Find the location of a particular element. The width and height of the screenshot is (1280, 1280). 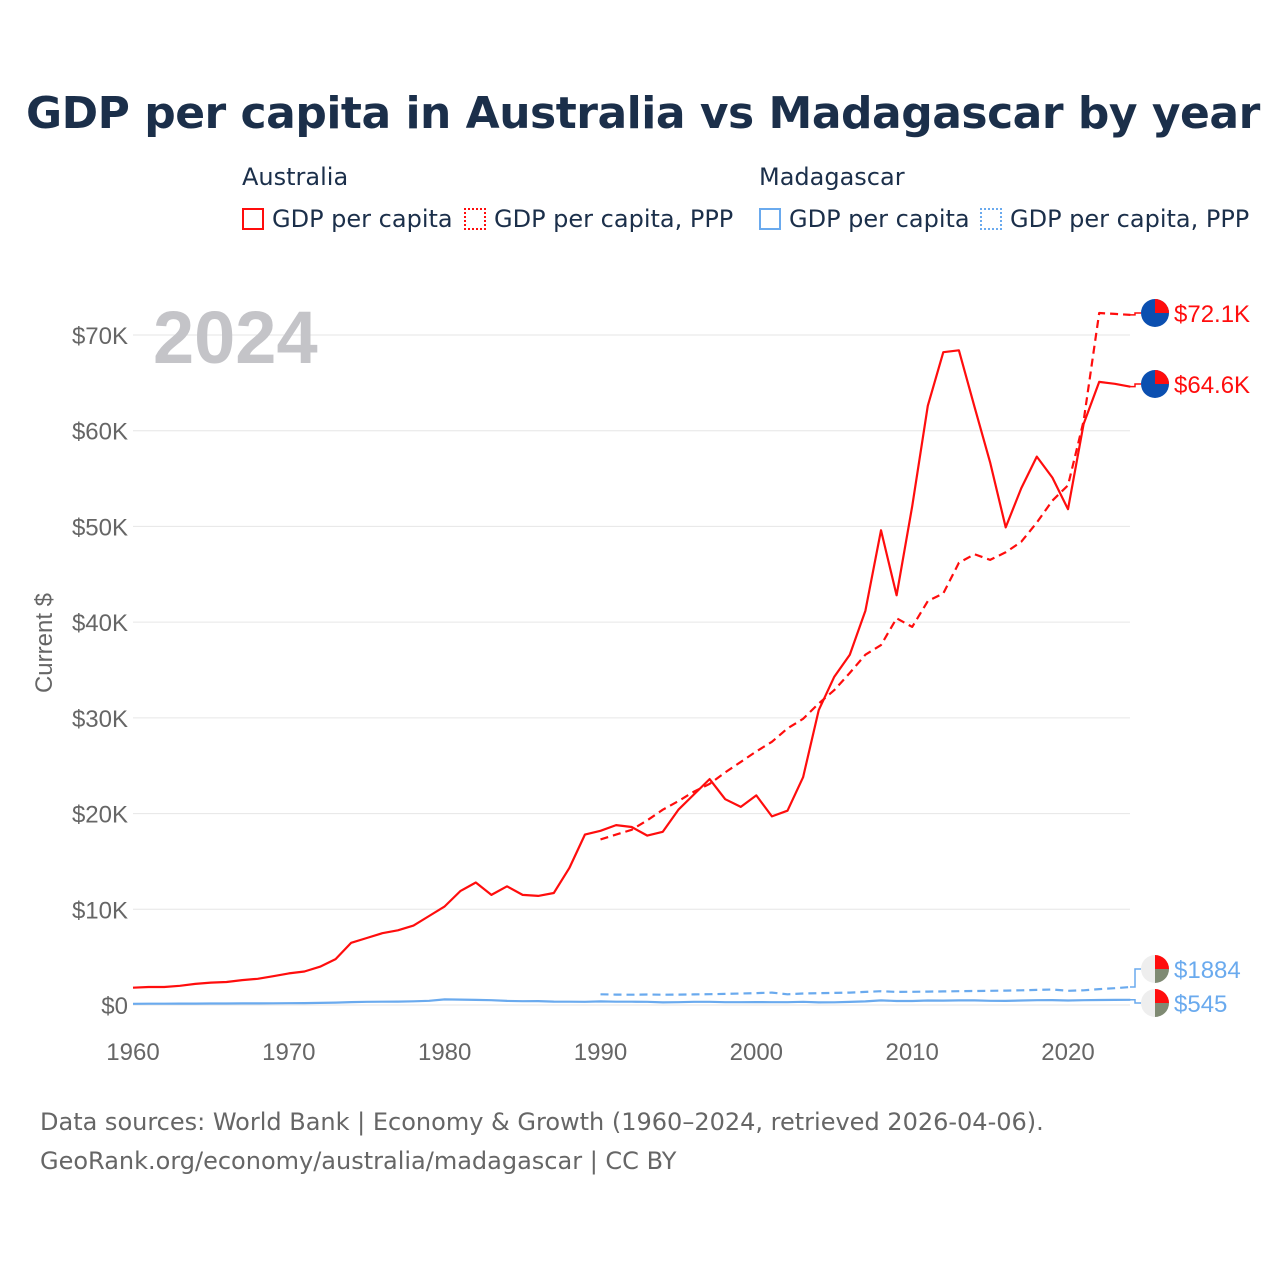

y-tick-label: $70K is located at coordinates (100, 336).